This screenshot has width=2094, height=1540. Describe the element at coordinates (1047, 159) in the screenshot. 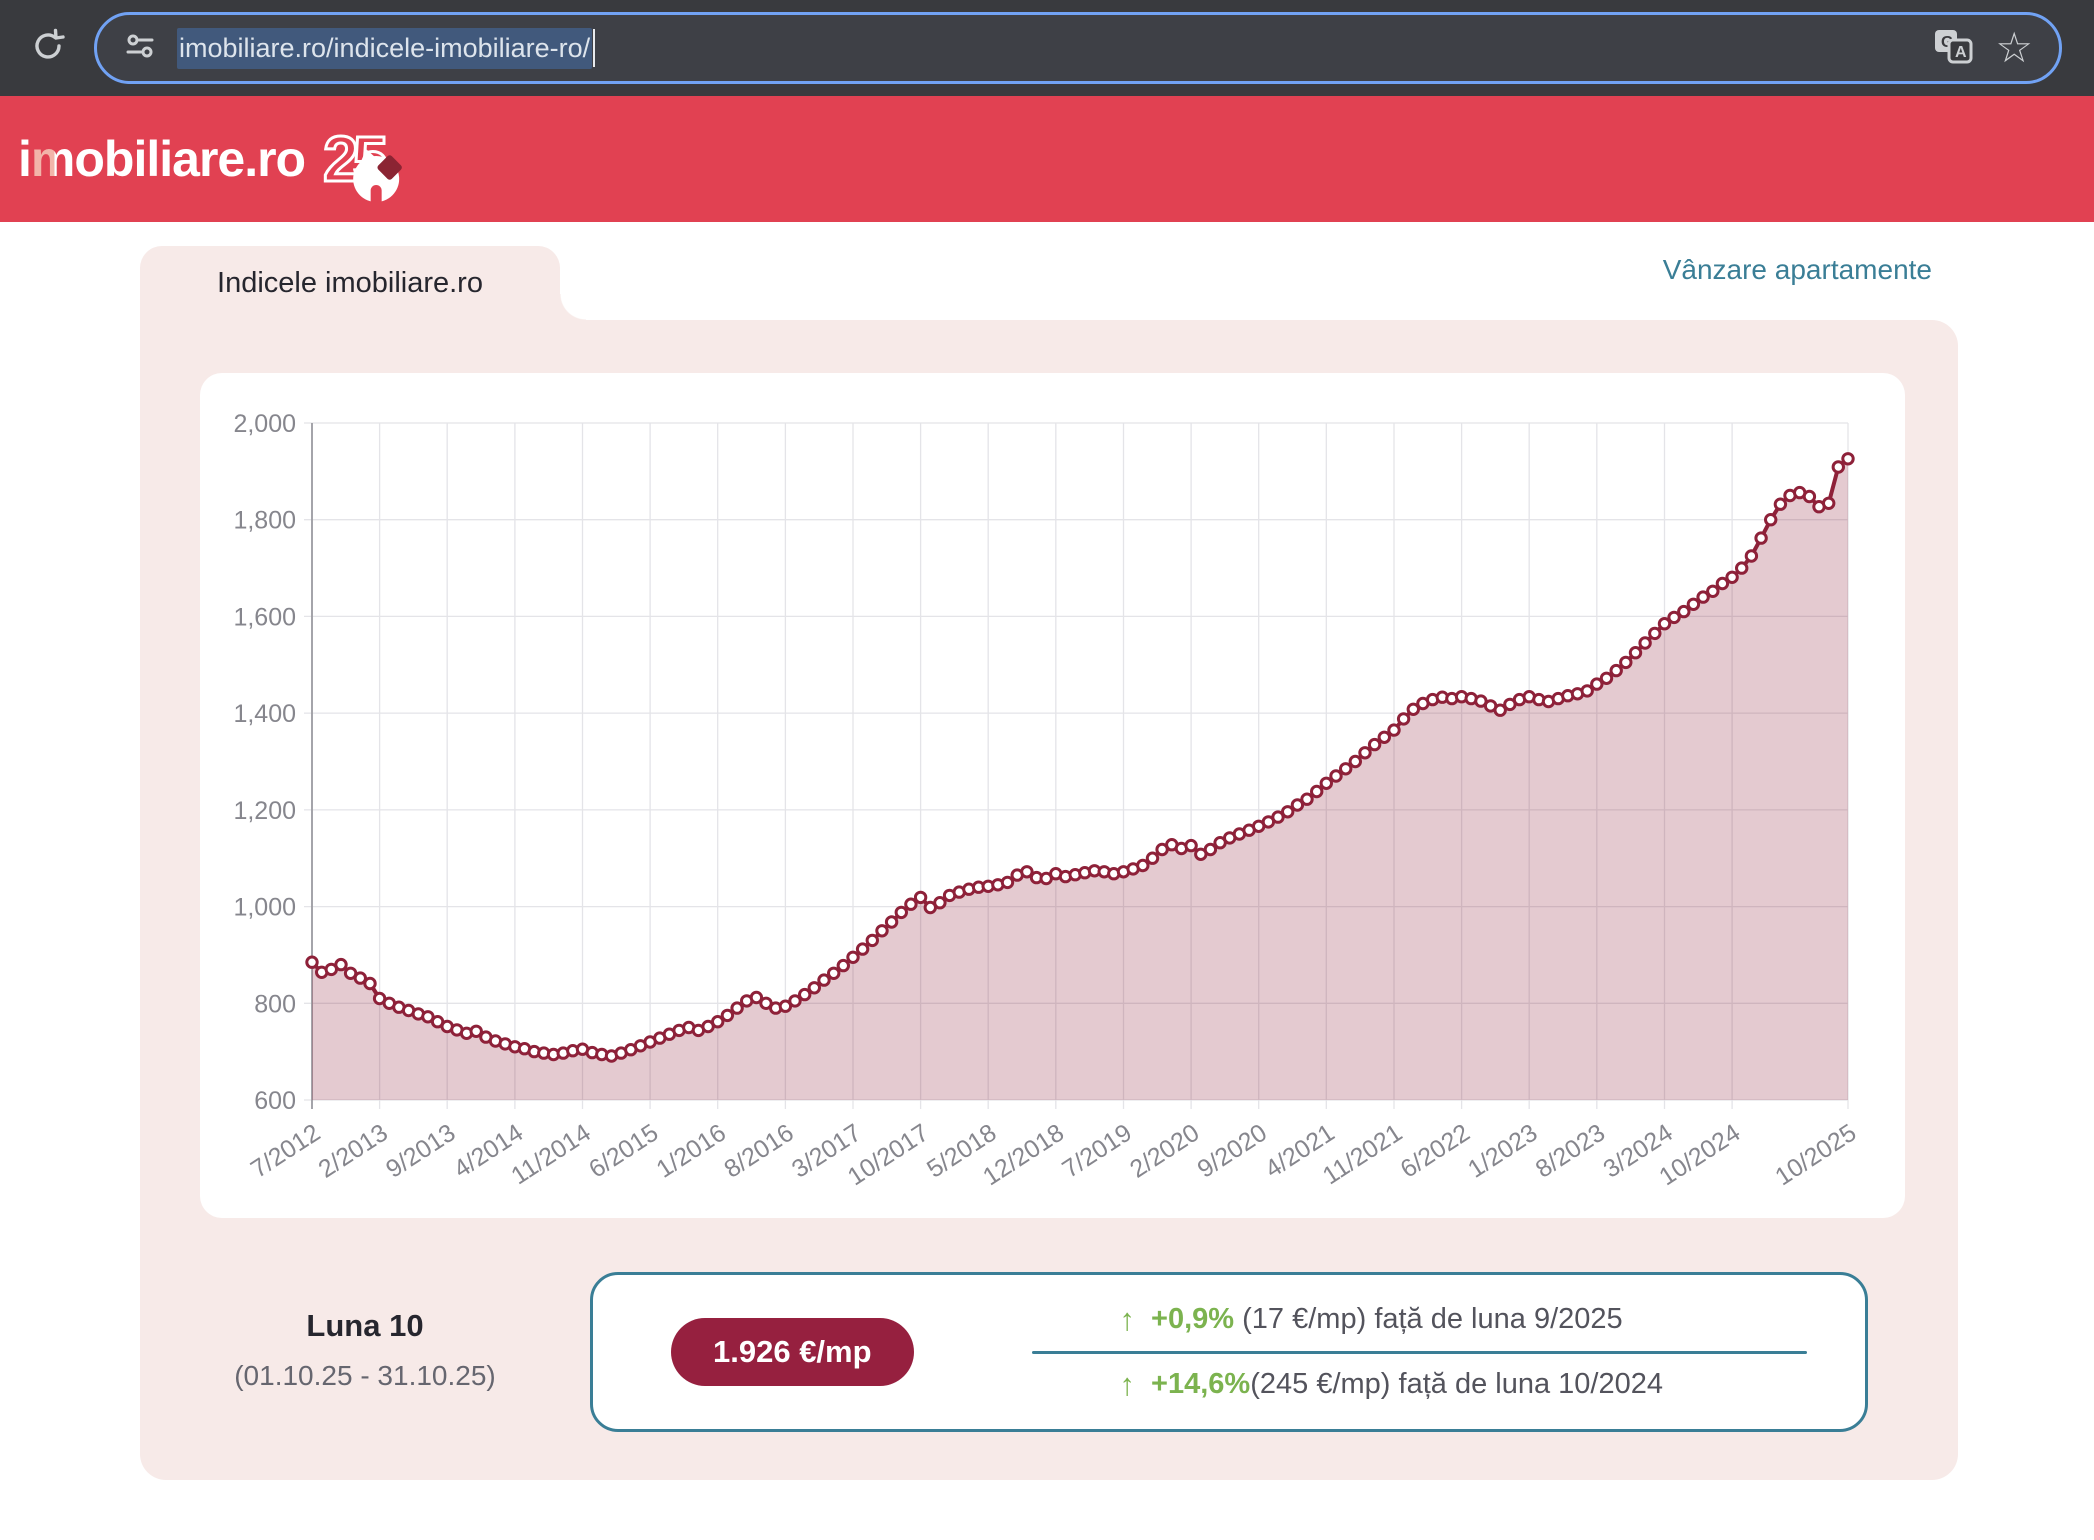

I see `brand-header: imobiliare.ro 25` at that location.